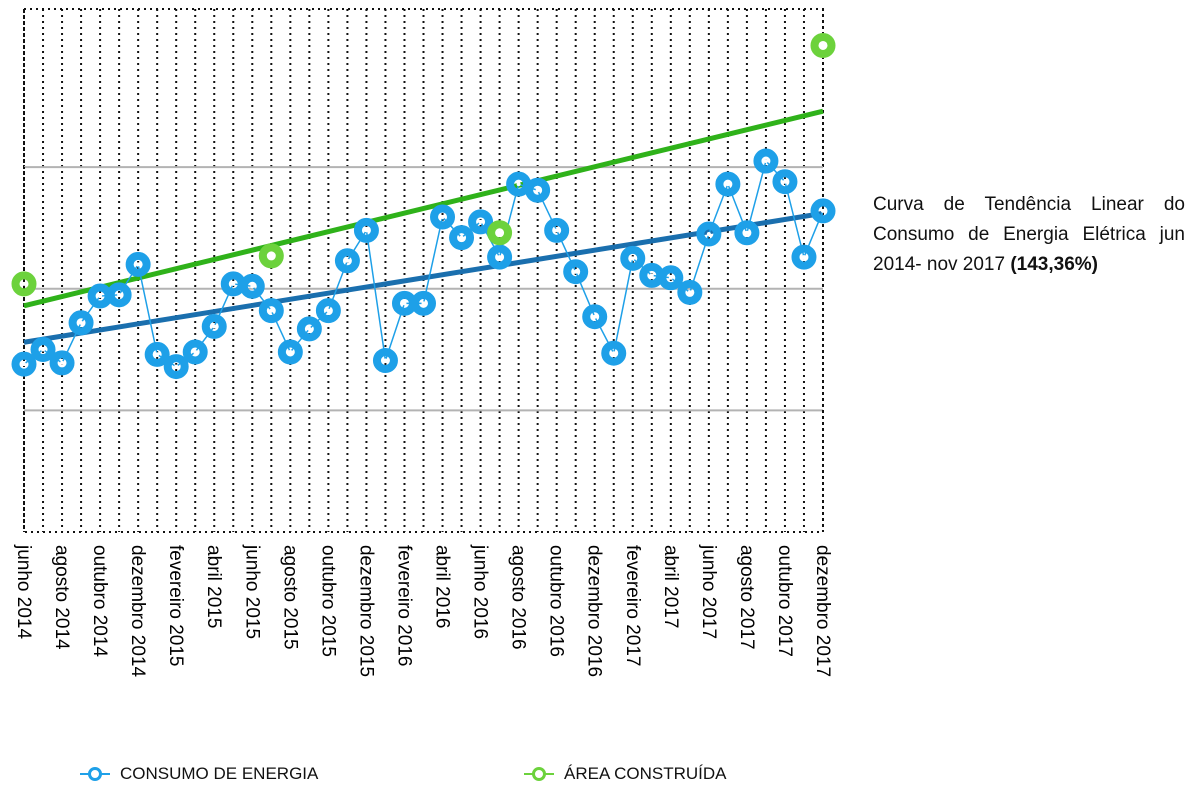  What do you see at coordinates (99, 601) in the screenshot?
I see `x-tick-label: outubro 2014` at bounding box center [99, 601].